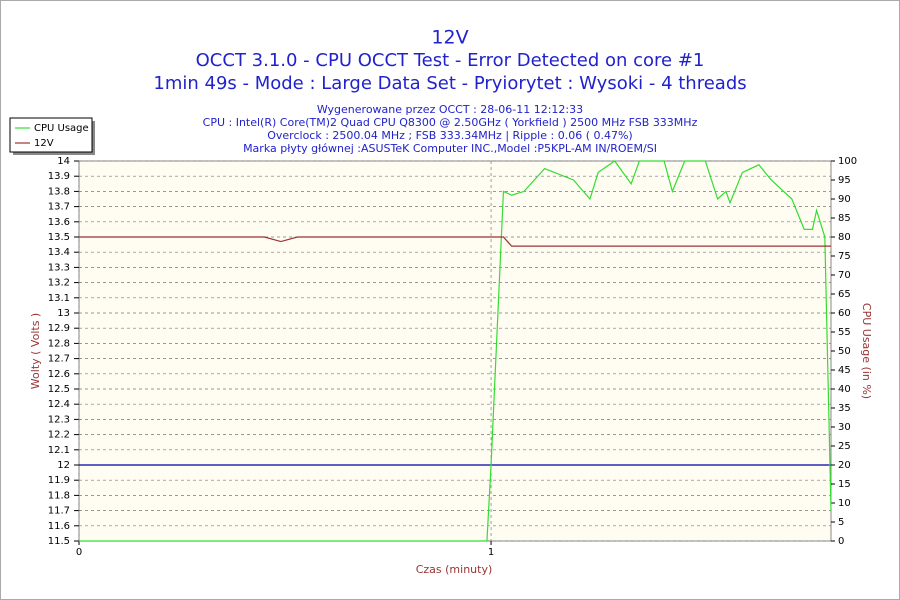  What do you see at coordinates (847, 161) in the screenshot?
I see `y2-tick-label: 100` at bounding box center [847, 161].